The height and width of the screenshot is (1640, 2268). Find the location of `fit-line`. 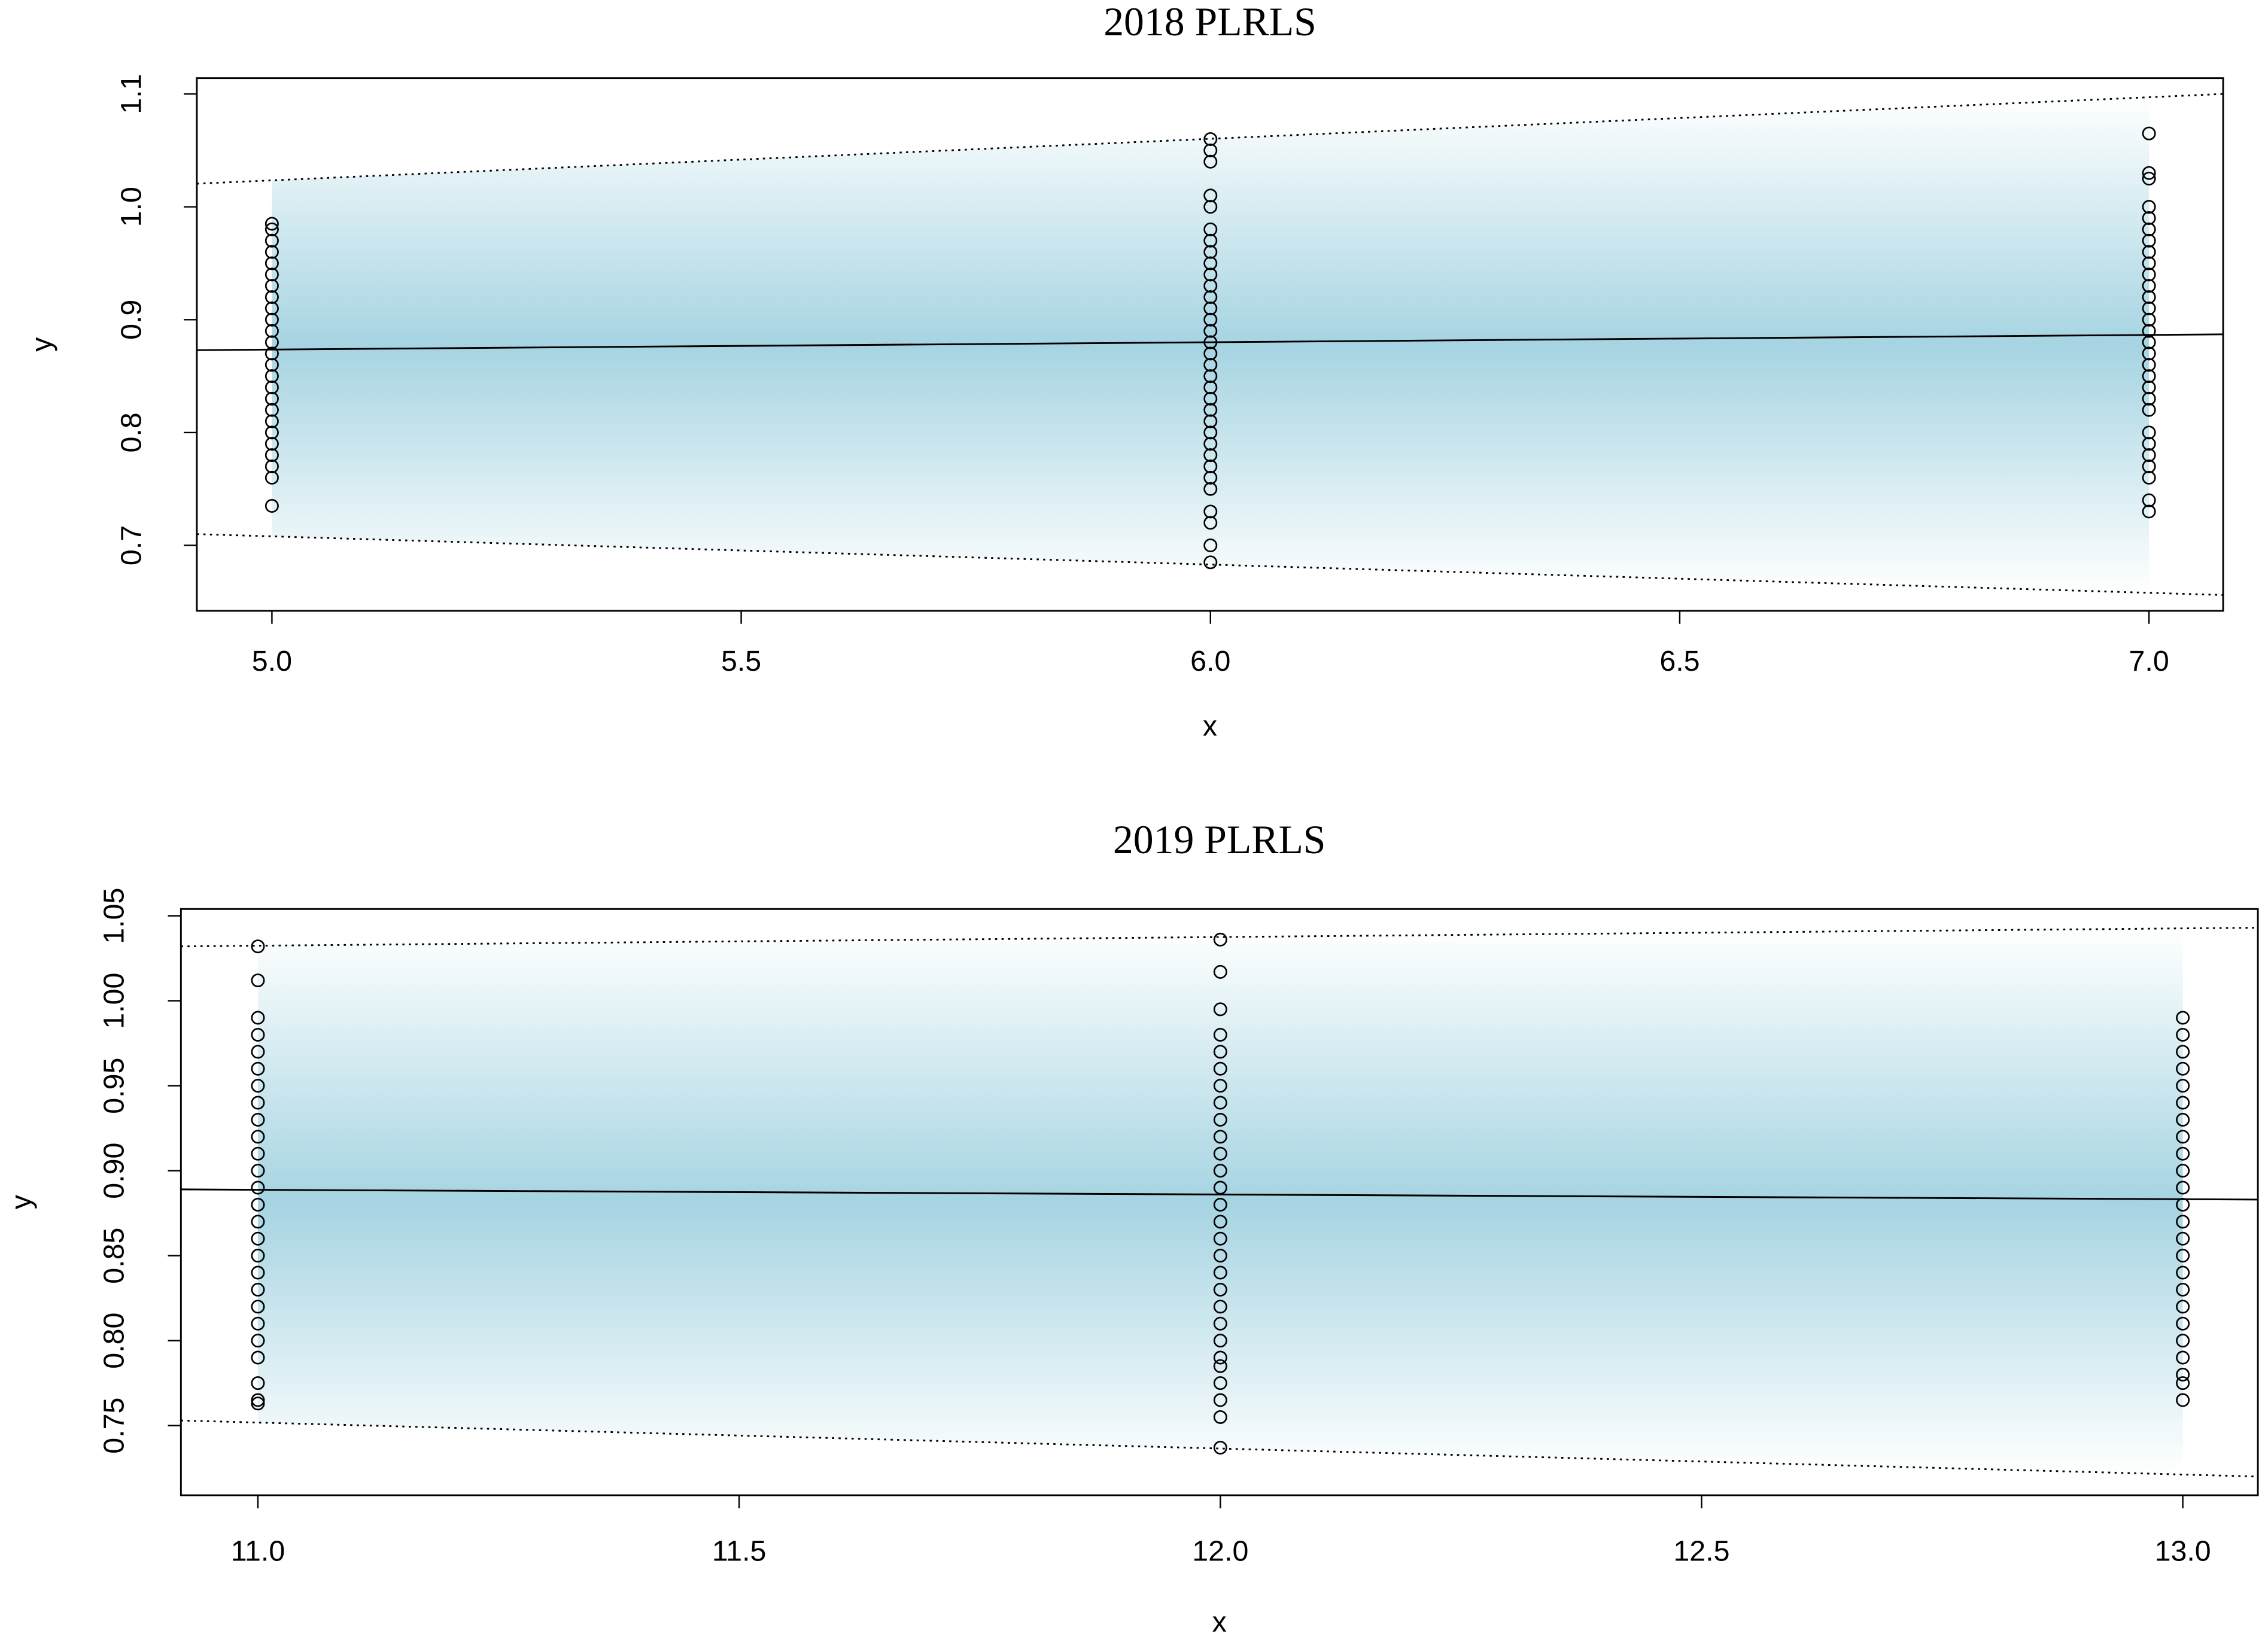

fit-line is located at coordinates (1219, 1194).